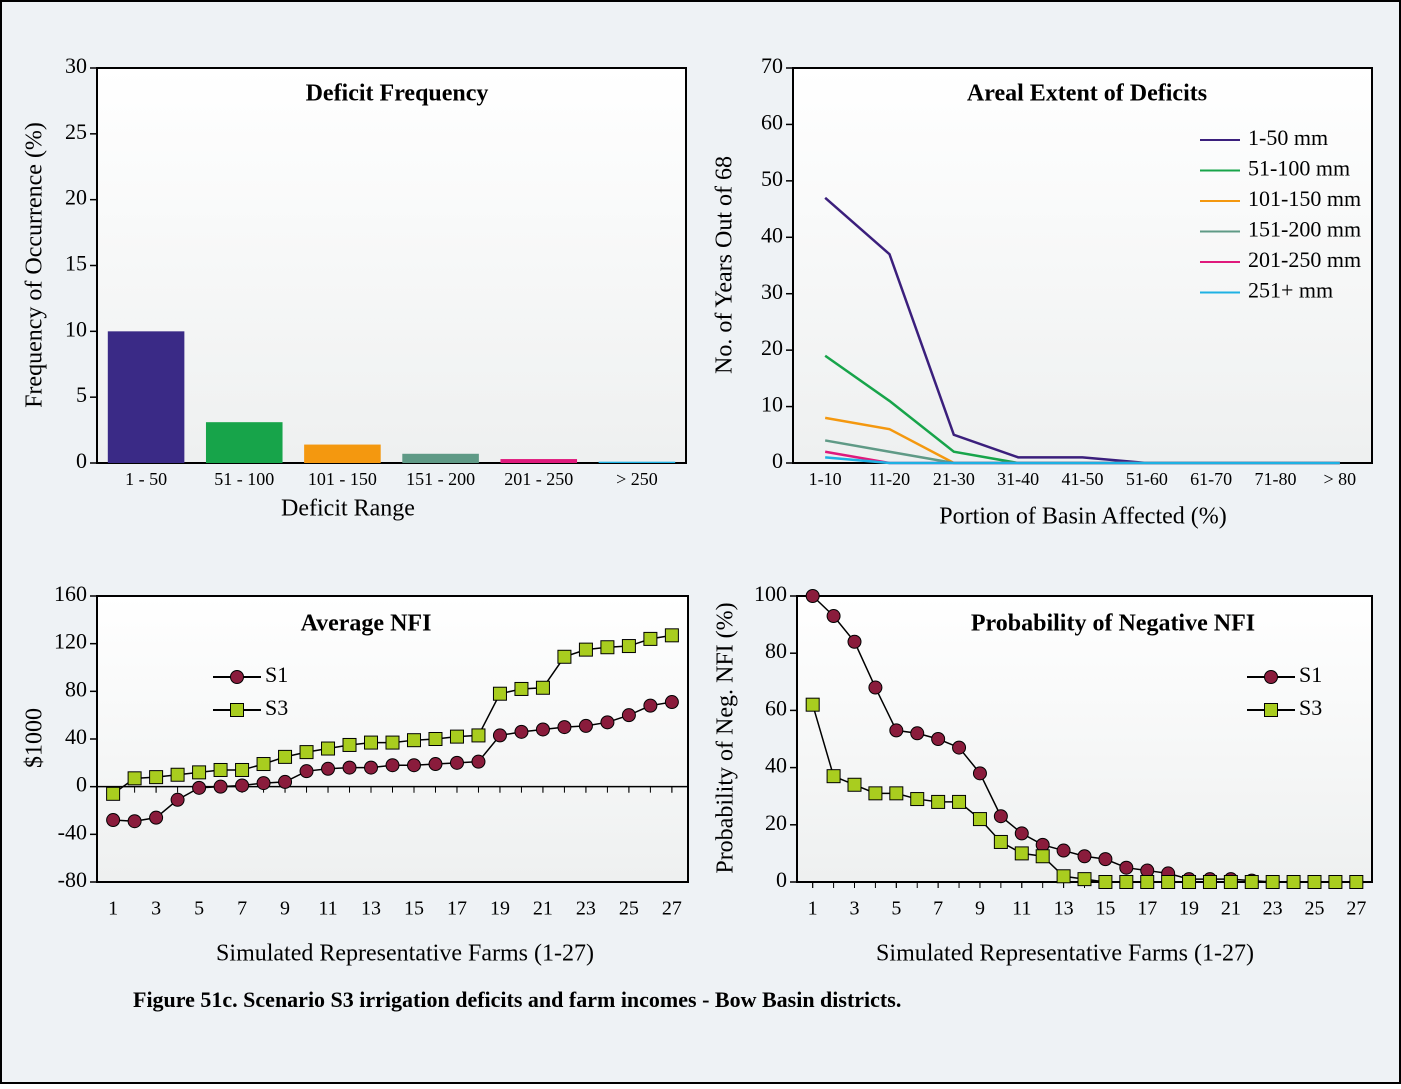 The width and height of the screenshot is (1401, 1089). I want to click on x-tick-label: > 80, so click(1340, 479).